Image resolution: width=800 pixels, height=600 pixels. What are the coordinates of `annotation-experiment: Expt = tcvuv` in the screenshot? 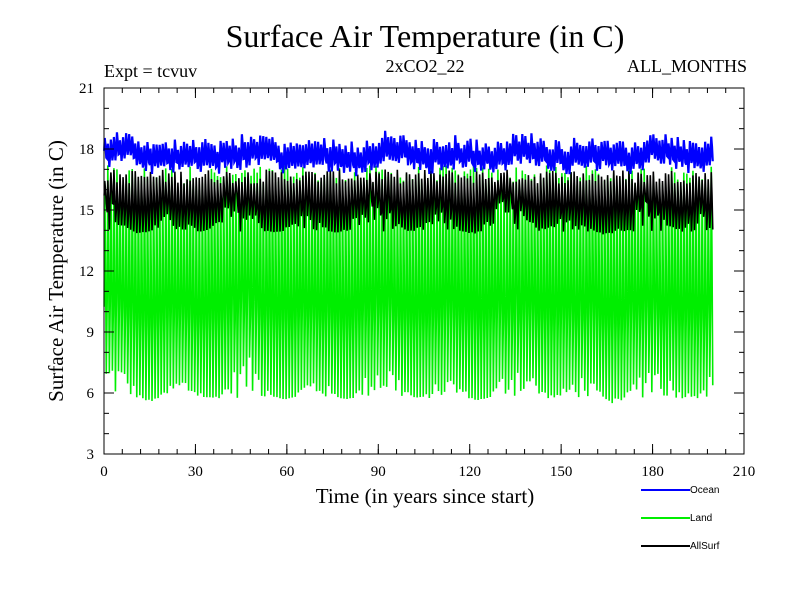 It's located at (150, 71).